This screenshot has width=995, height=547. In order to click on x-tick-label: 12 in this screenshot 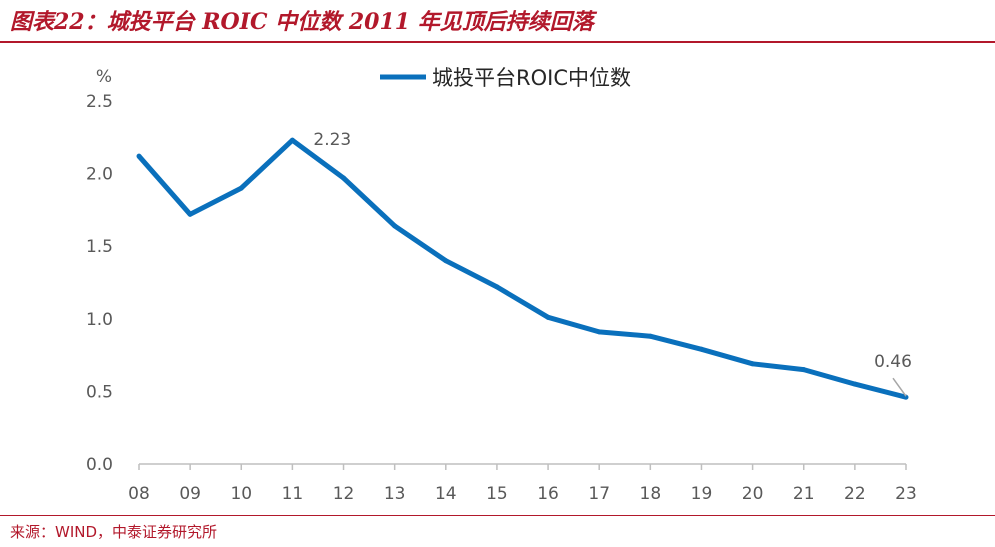, I will do `click(344, 494)`.